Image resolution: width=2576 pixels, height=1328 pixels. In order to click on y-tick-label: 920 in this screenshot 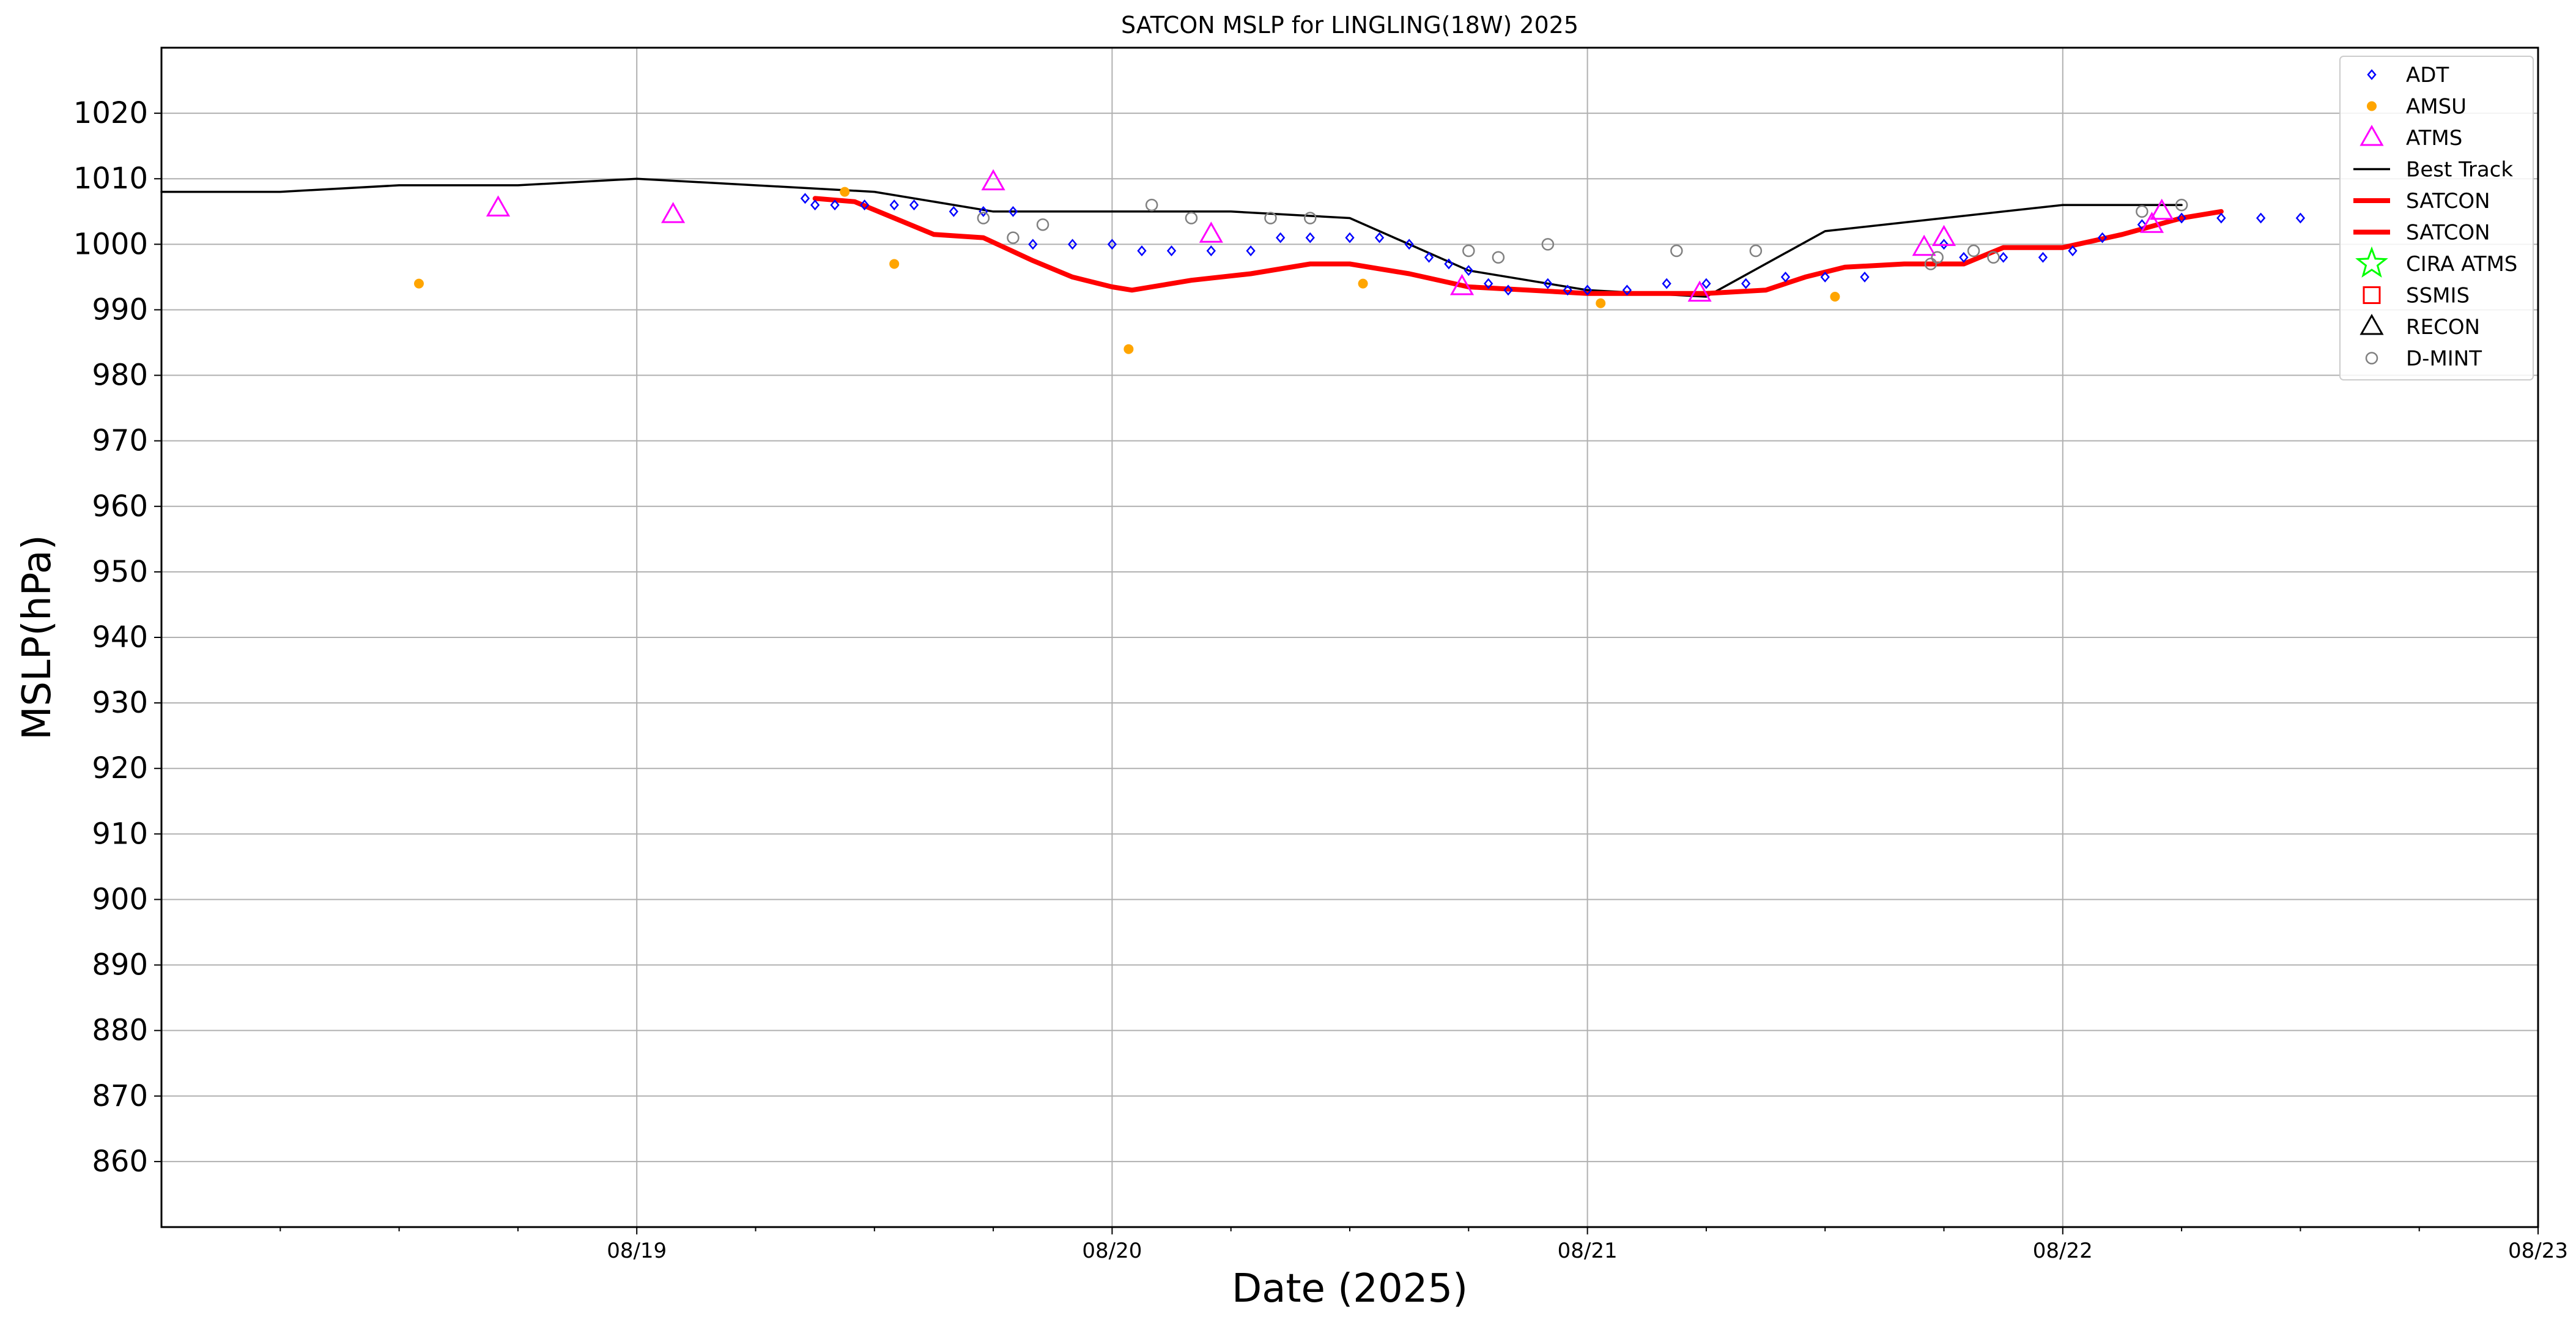, I will do `click(120, 768)`.